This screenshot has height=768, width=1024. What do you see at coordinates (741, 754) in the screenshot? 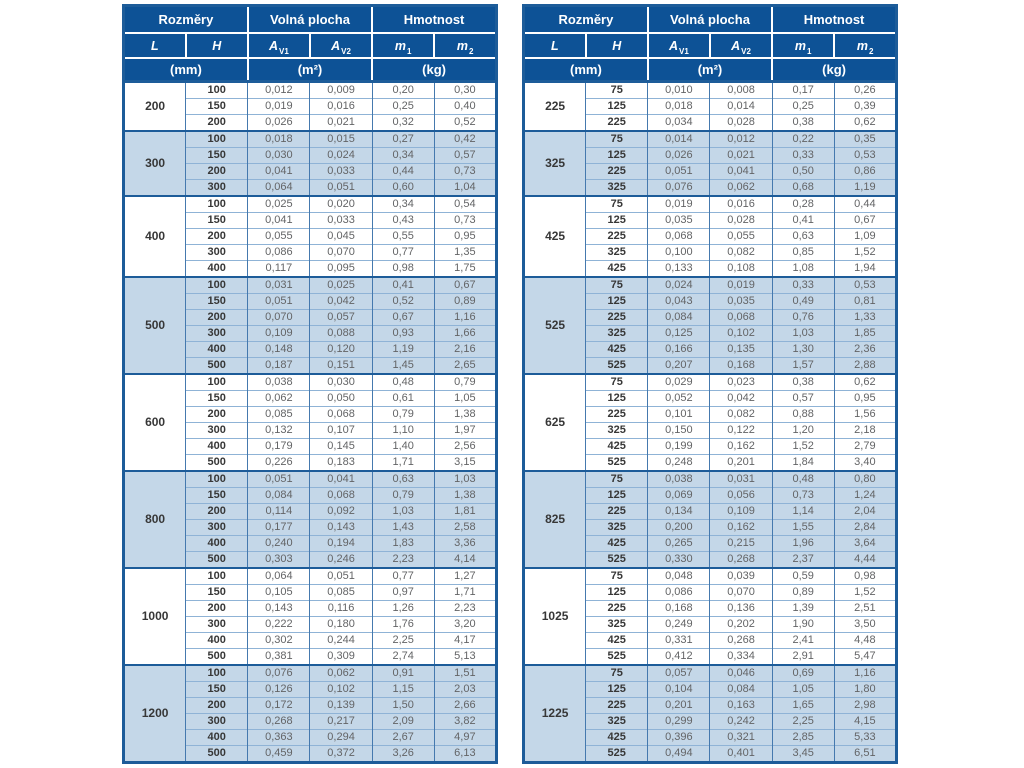
I see `value-cell: 0,401` at bounding box center [741, 754].